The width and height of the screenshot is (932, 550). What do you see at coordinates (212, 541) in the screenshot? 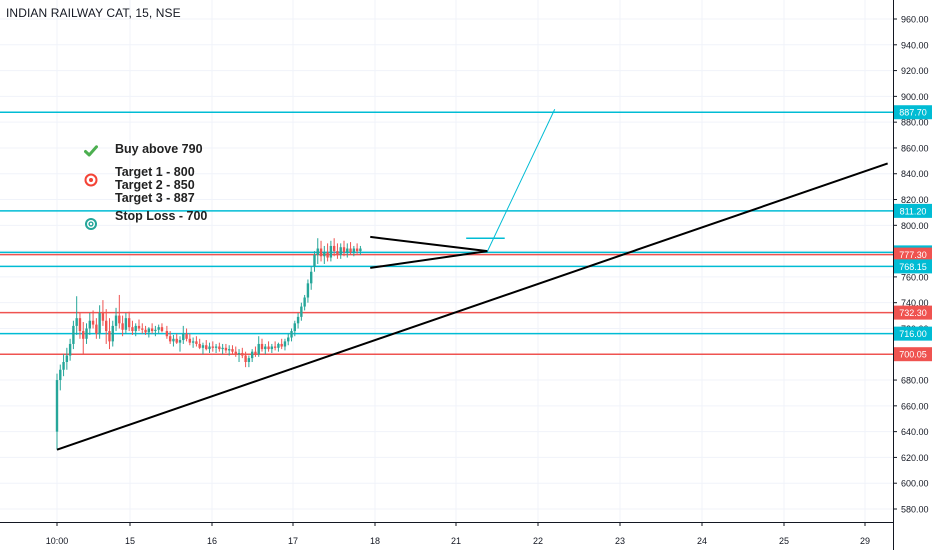
I see `x-tick-label: 16` at bounding box center [212, 541].